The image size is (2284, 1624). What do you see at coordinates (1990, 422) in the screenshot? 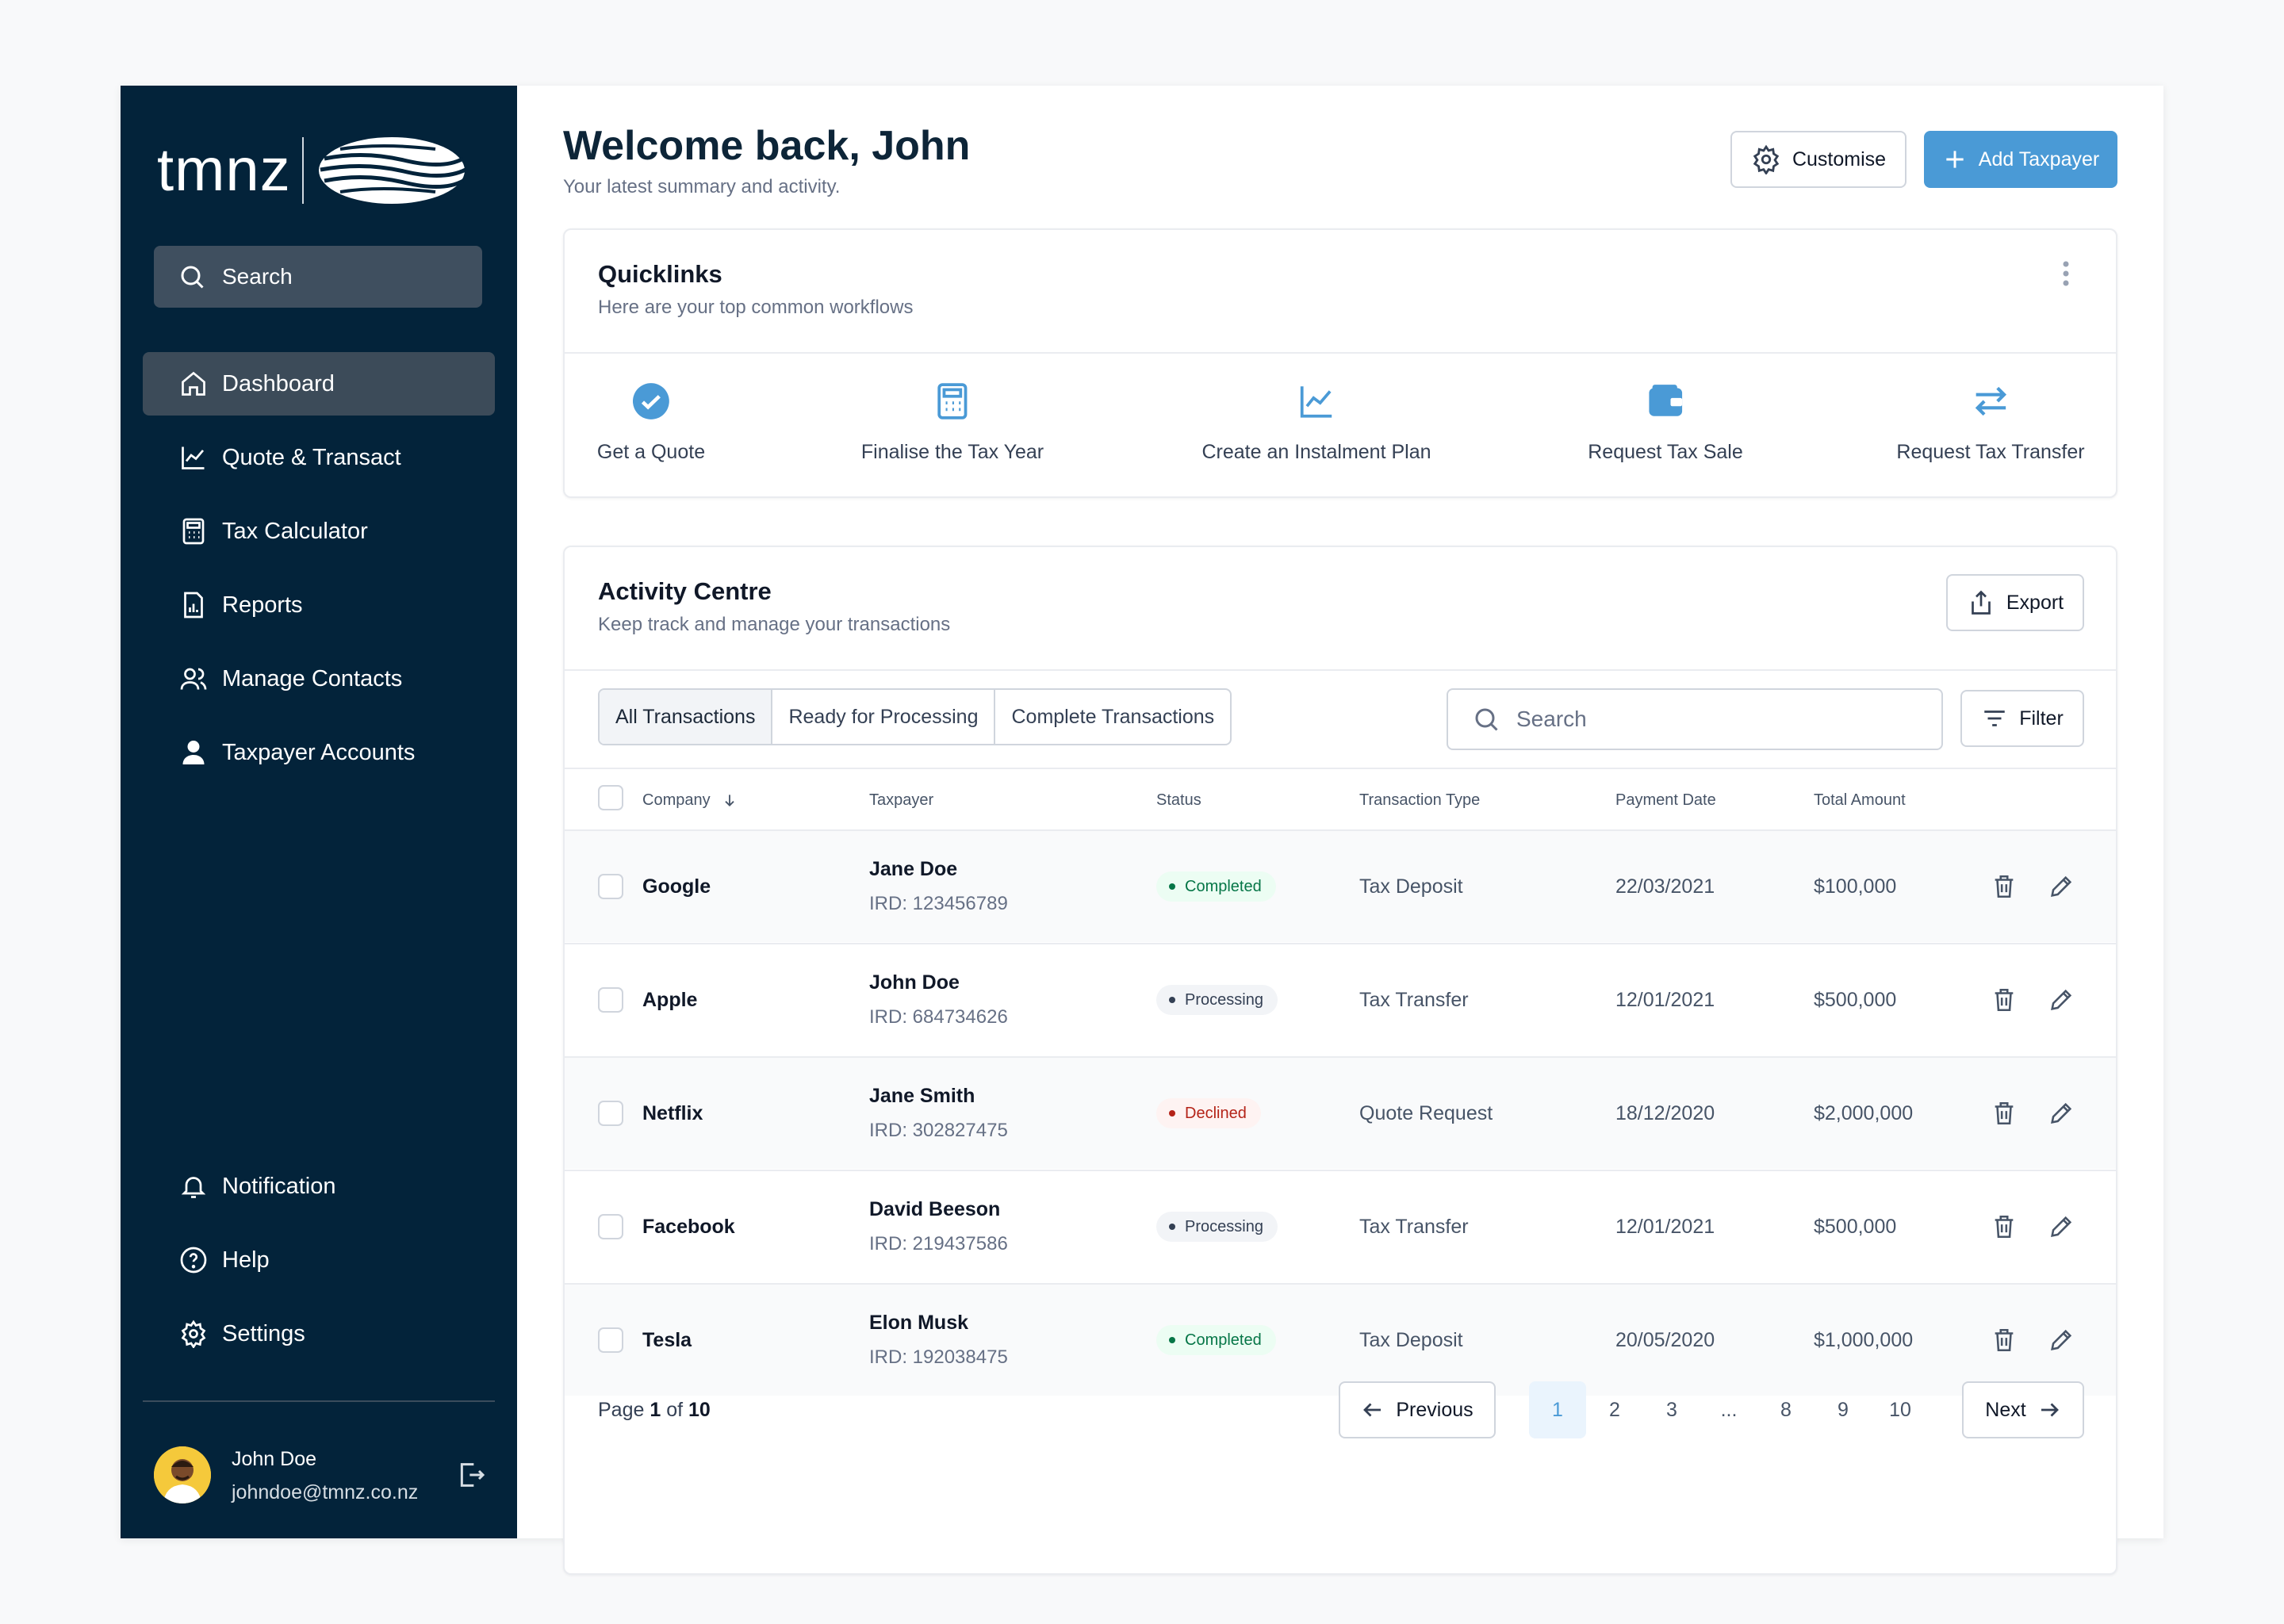
I see `quicklink-request-tax-transfer: Request Tax Transfer` at bounding box center [1990, 422].